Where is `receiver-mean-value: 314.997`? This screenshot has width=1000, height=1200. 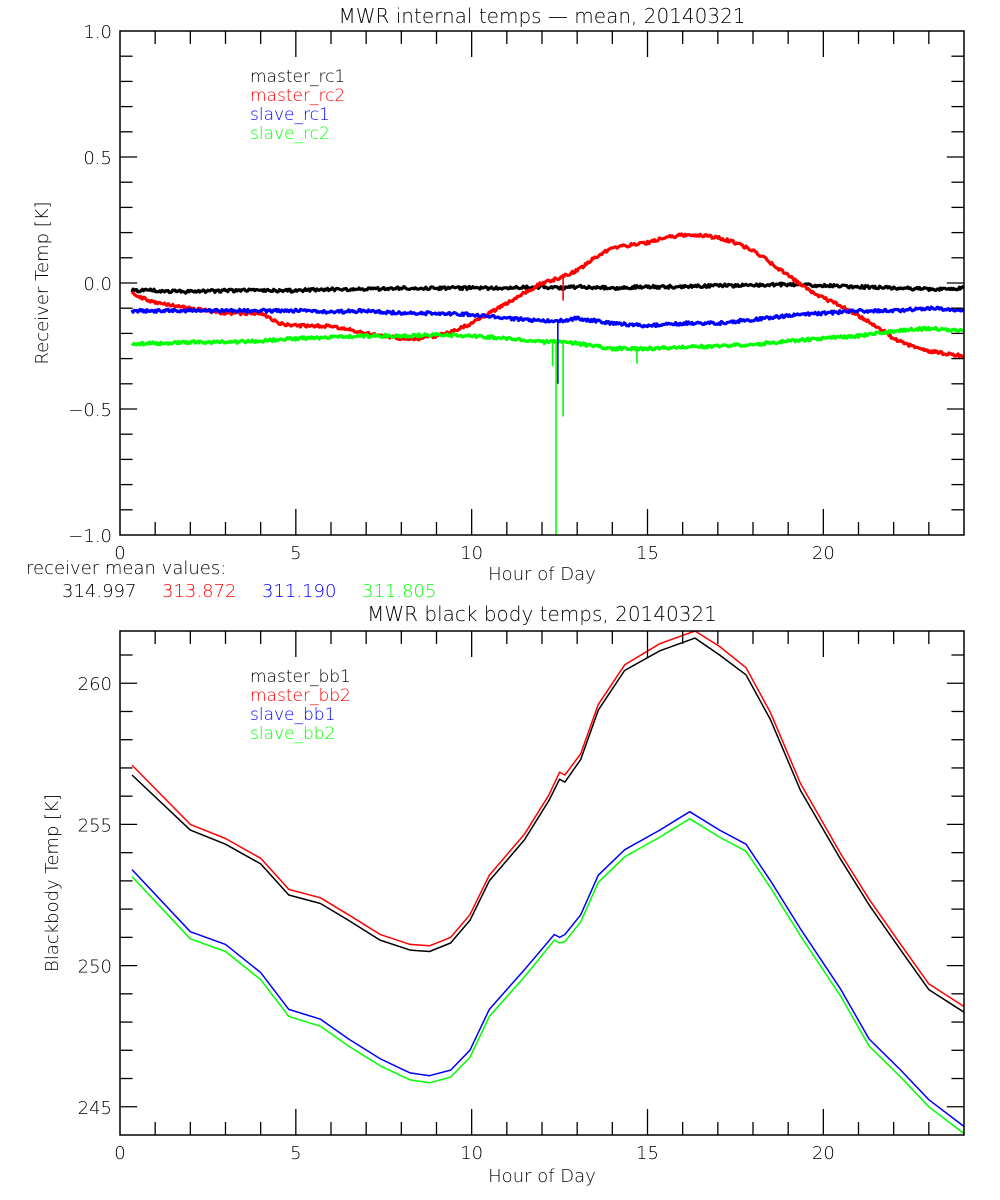 receiver-mean-value: 314.997 is located at coordinates (99, 591).